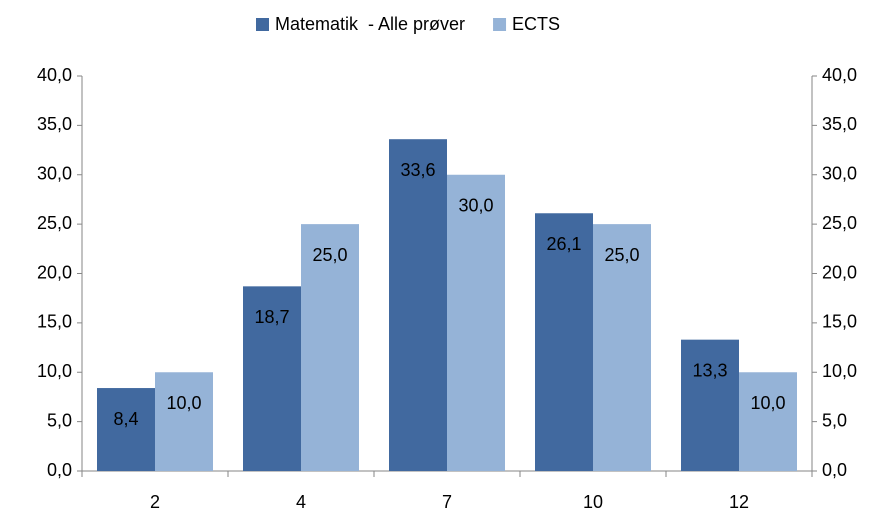  What do you see at coordinates (839, 371) in the screenshot?
I see `y2-tick-label: 10,0` at bounding box center [839, 371].